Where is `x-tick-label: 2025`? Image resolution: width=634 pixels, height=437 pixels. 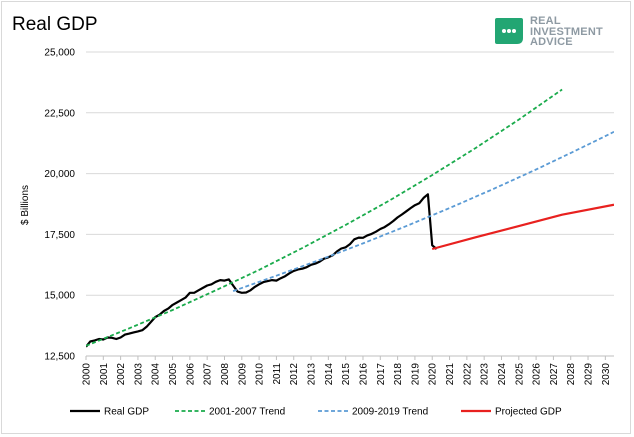
x-tick-label: 2025 is located at coordinates (519, 374).